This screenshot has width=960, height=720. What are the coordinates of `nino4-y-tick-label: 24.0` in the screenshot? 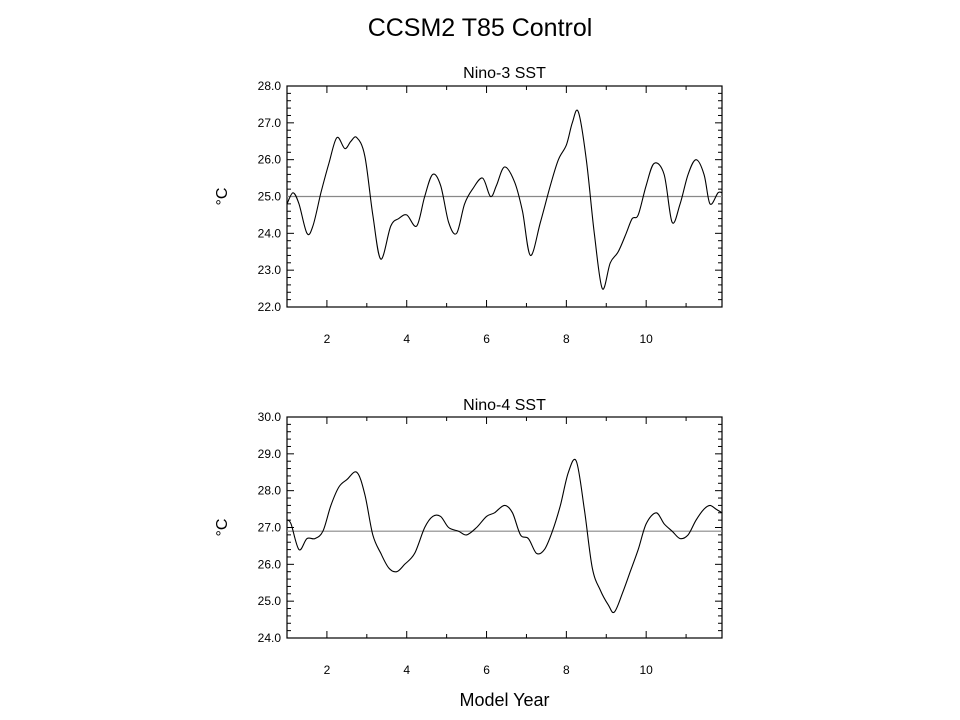 It's located at (270, 638).